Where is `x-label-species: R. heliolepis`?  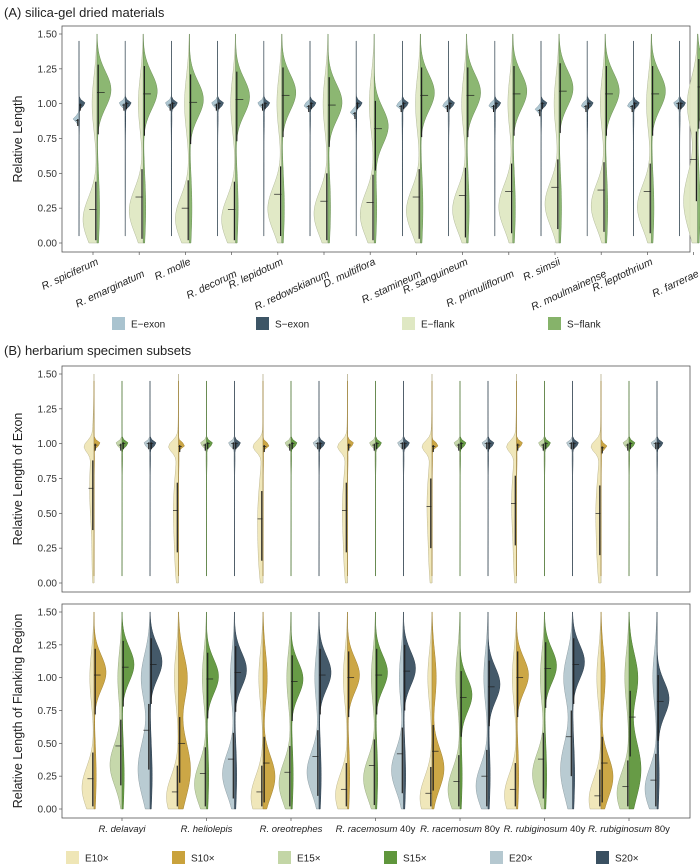 x-label-species: R. heliolepis is located at coordinates (207, 829).